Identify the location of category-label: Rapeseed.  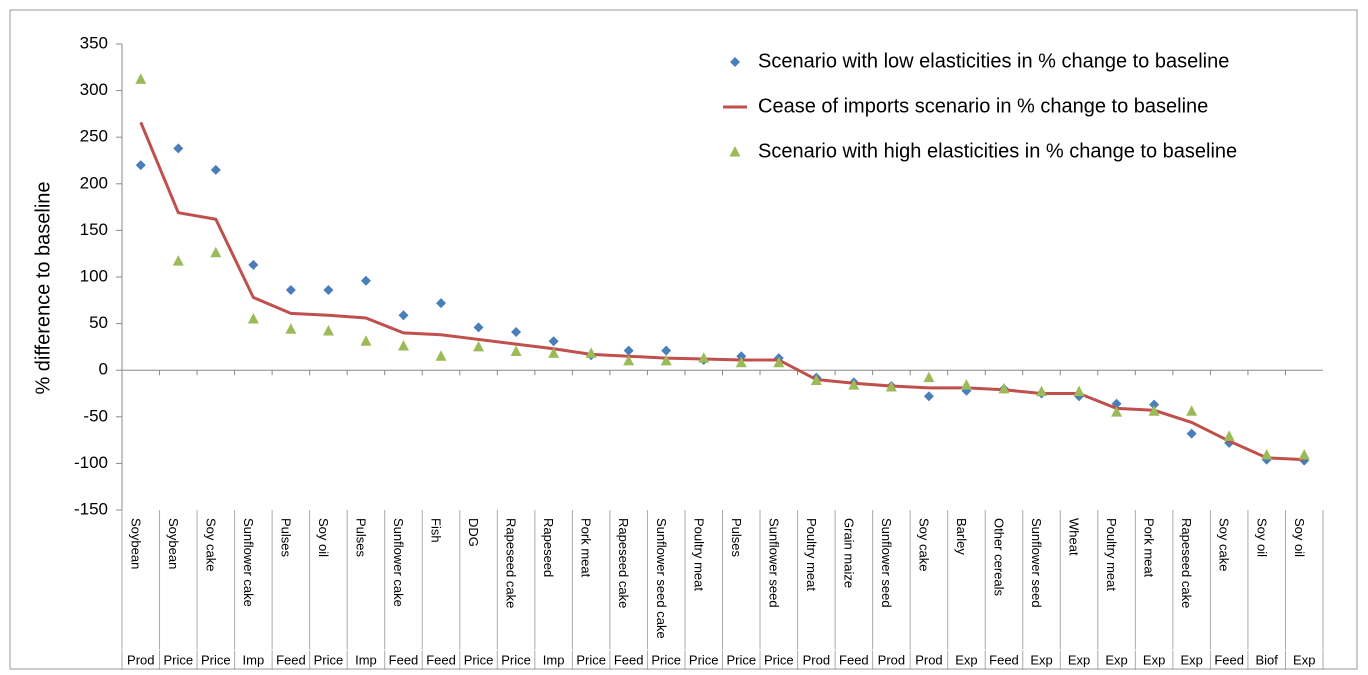
(548, 547).